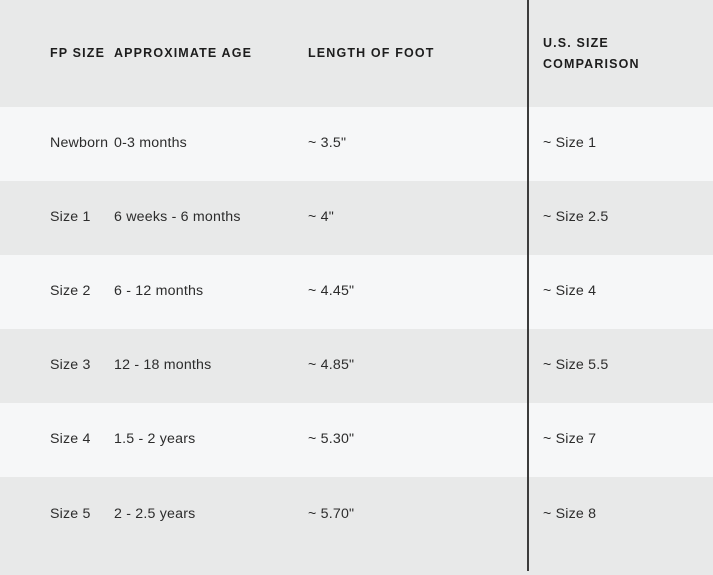 The width and height of the screenshot is (713, 575). What do you see at coordinates (327, 143) in the screenshot?
I see `cell-length-of-foot: ~ 3.5"` at bounding box center [327, 143].